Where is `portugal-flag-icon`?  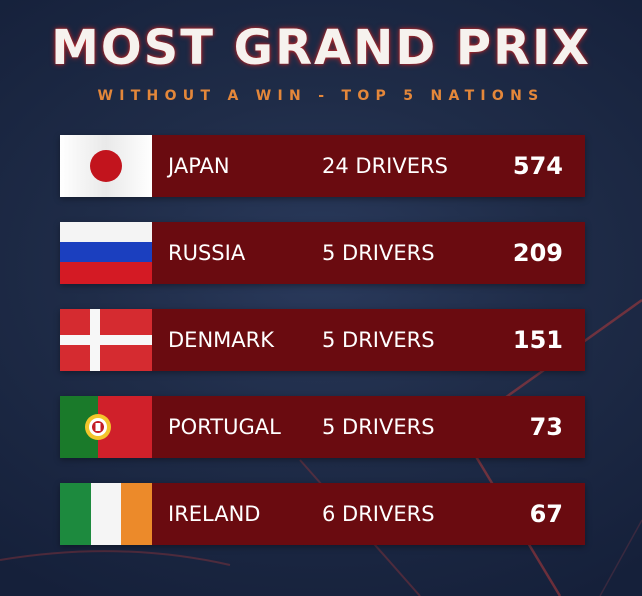
portugal-flag-icon is located at coordinates (106, 427).